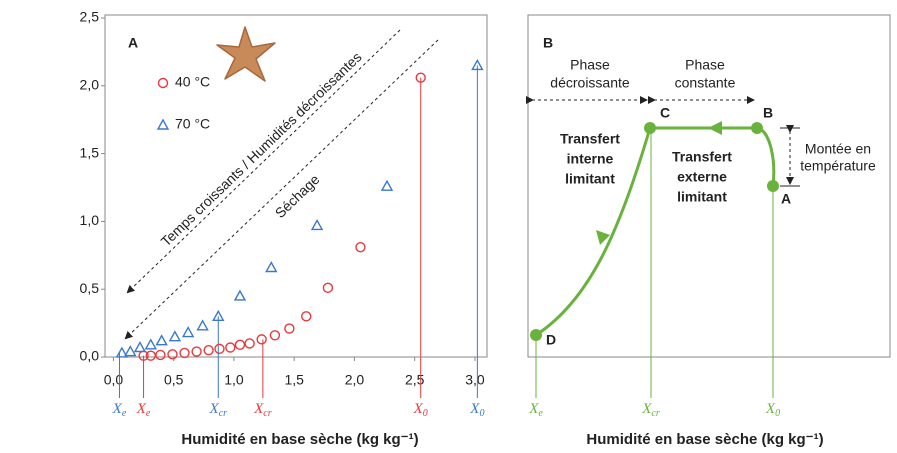  What do you see at coordinates (705, 83) in the screenshot?
I see `phase-label: constante` at bounding box center [705, 83].